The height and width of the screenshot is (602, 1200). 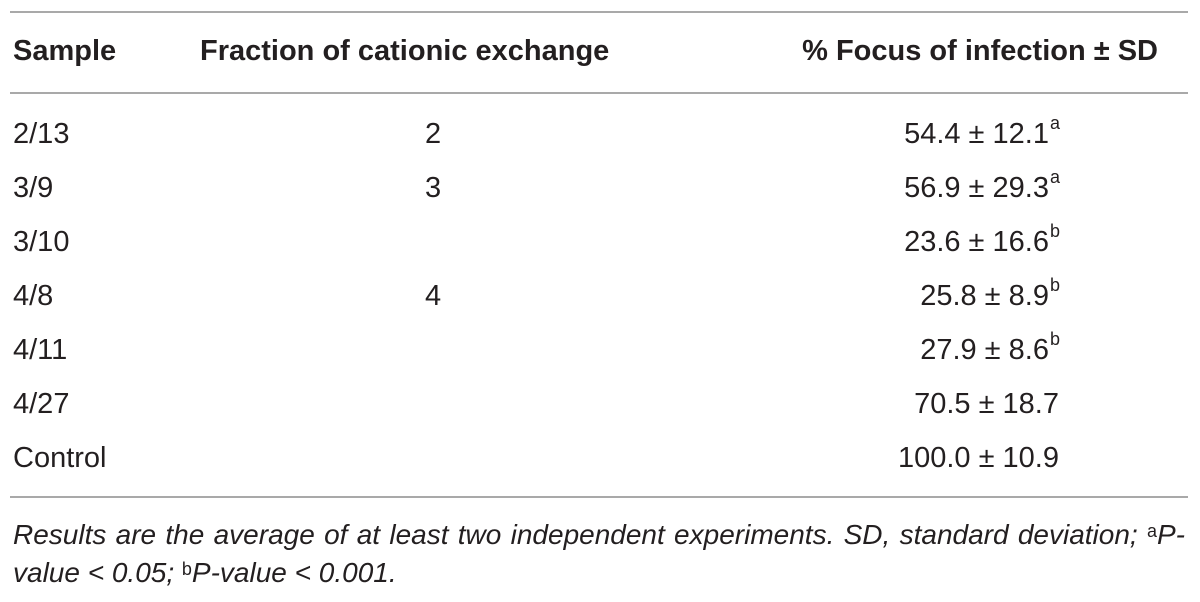 What do you see at coordinates (984, 350) in the screenshot?
I see `value-text: 27.9 ± 8.6` at bounding box center [984, 350].